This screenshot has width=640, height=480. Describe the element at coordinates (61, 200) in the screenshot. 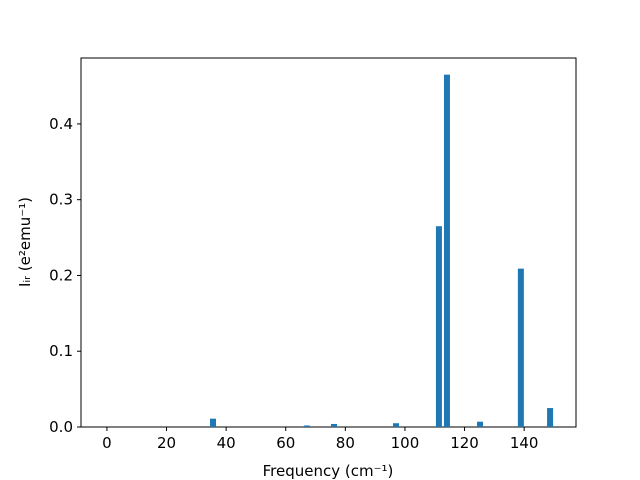

I see `y-tick-label: 0.3` at that location.